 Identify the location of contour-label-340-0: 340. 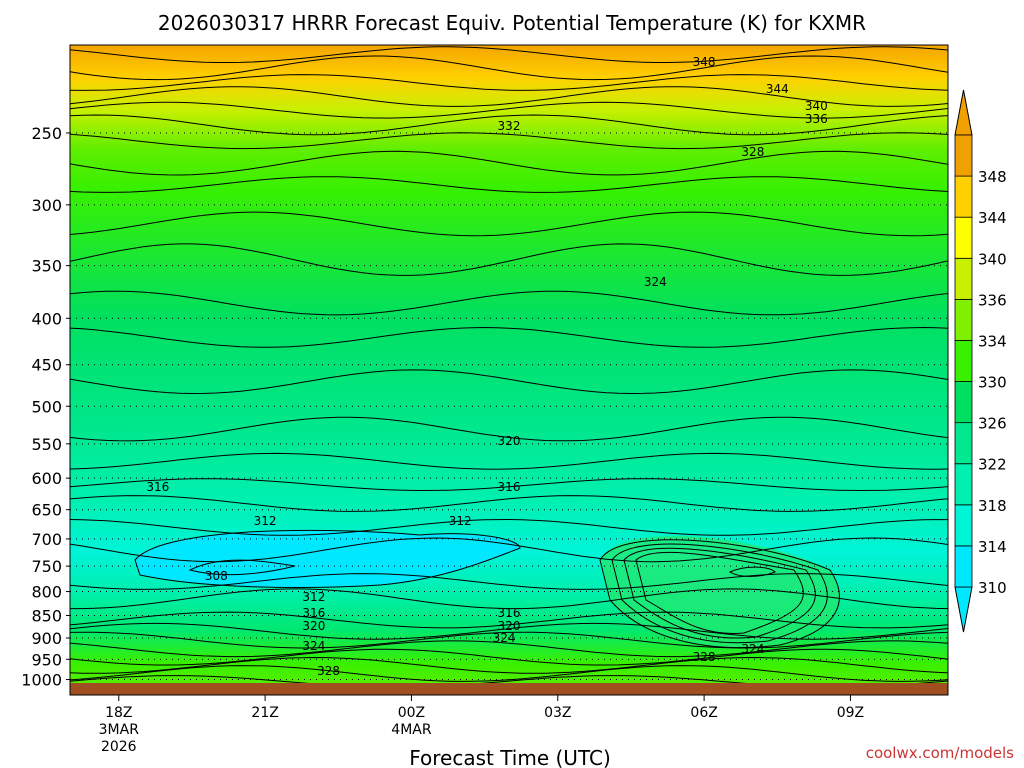
(816, 106).